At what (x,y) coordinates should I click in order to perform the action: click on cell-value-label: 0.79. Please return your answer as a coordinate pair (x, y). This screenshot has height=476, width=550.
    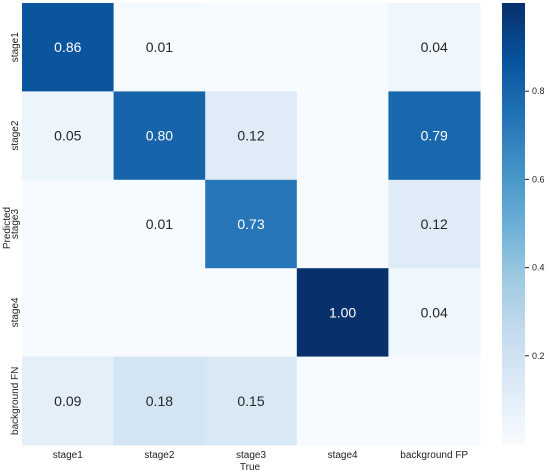
    Looking at the image, I should click on (434, 136).